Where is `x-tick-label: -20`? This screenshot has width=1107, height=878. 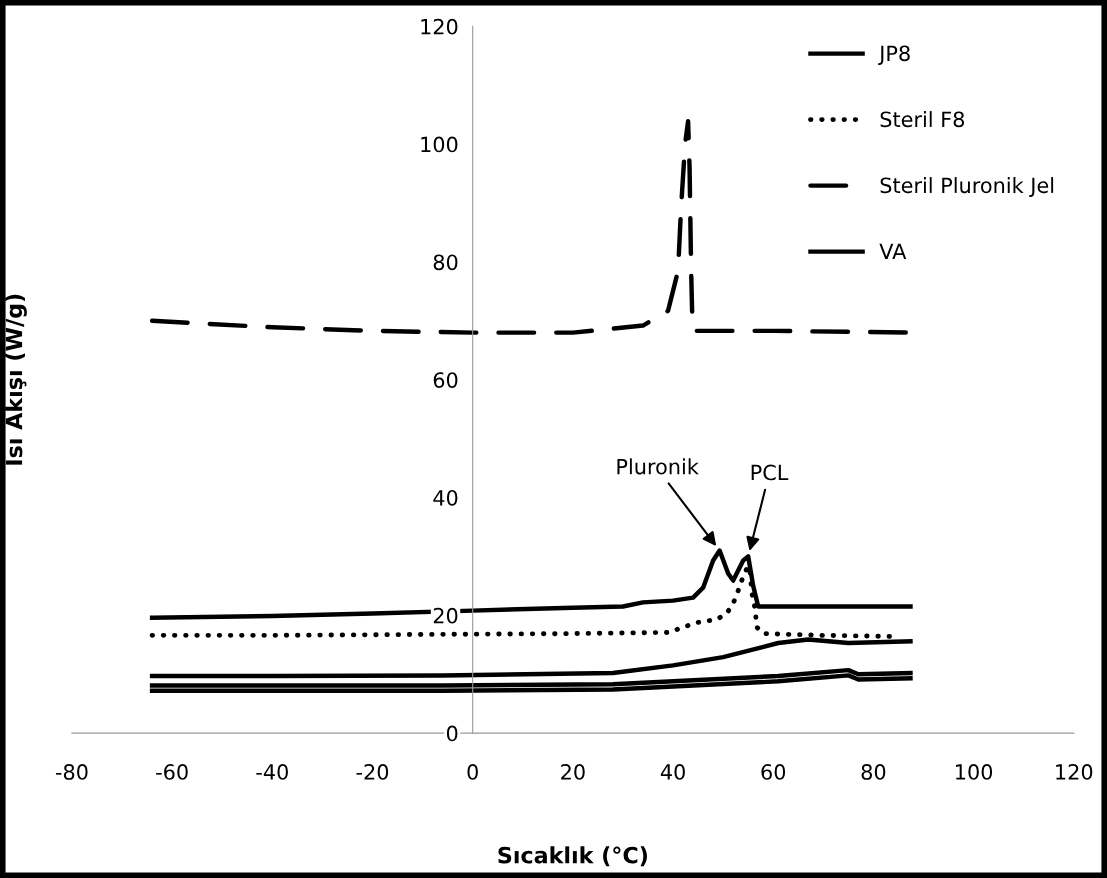
x-tick-label: -20 is located at coordinates (372, 772).